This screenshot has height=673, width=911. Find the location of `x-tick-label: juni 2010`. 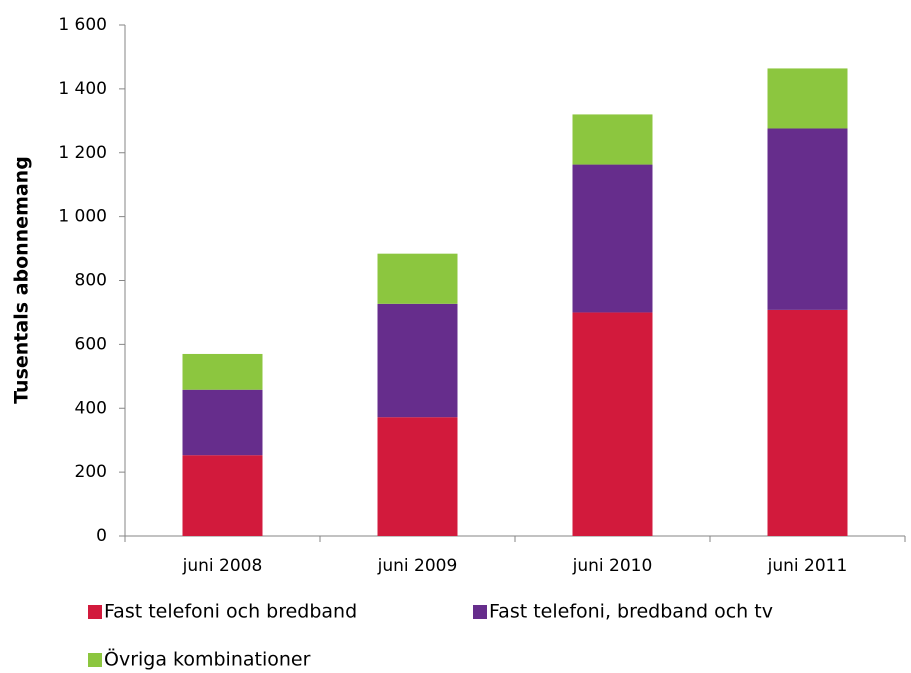

x-tick-label: juni 2010 is located at coordinates (612, 566).